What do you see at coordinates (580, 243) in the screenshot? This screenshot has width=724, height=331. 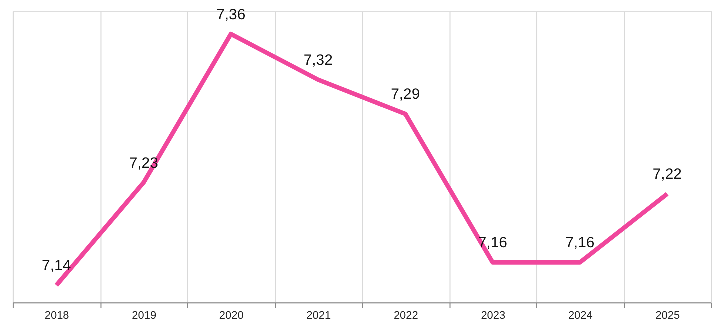 I see `data-label: 7,16` at bounding box center [580, 243].